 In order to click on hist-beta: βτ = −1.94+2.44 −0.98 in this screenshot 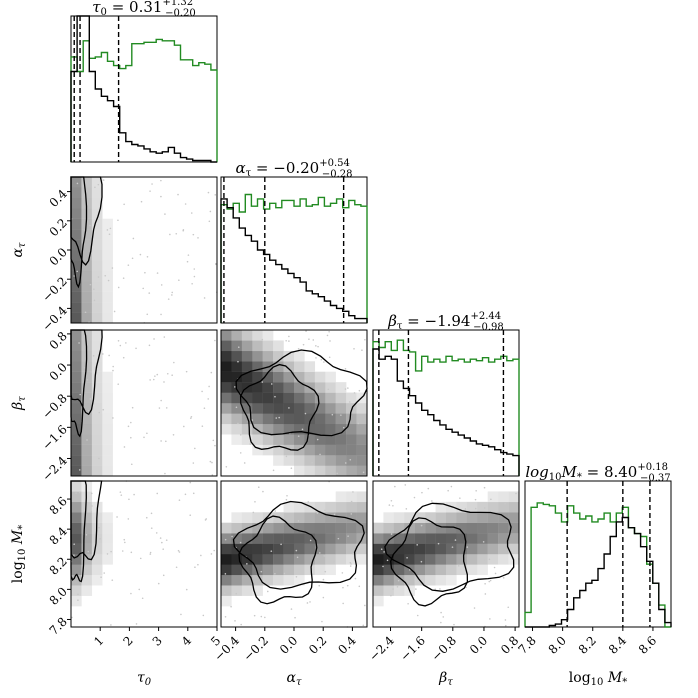, I will do `click(446, 394)`.